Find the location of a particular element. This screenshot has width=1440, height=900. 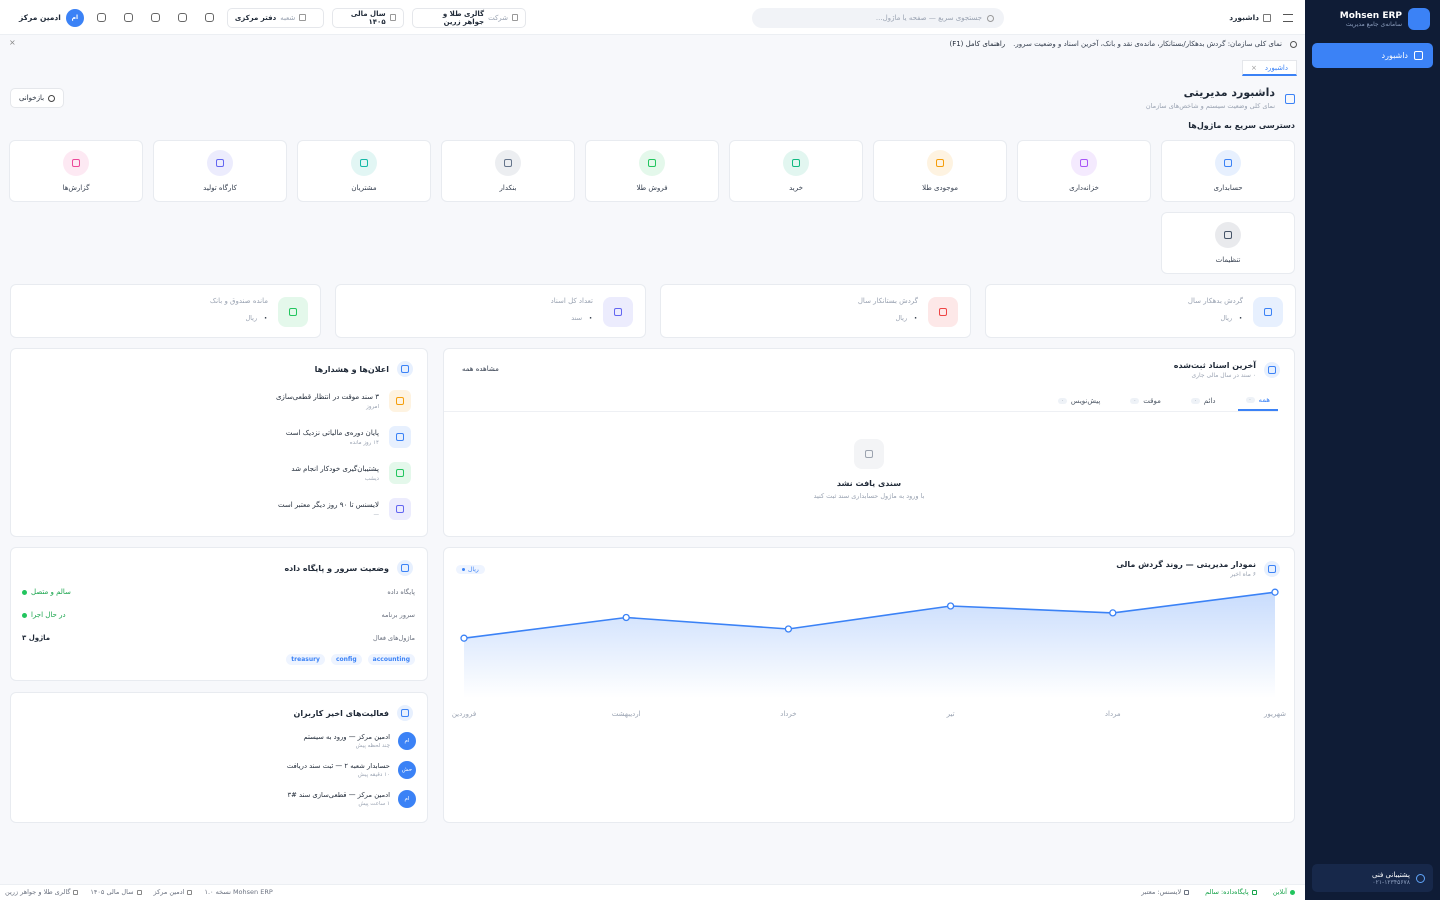

alert-text: لایسنس تا ۹۰ روز دیگر معتبر است — is located at coordinates (328, 509).